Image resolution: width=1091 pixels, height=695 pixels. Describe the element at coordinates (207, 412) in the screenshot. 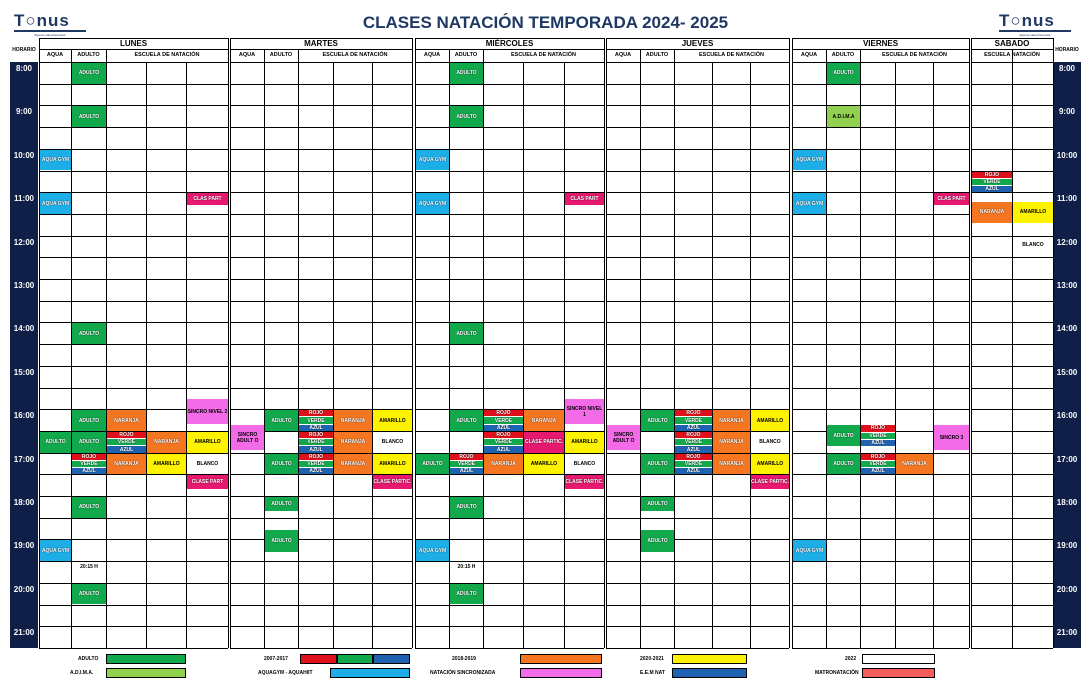

I see `class-block: SINCRO NIVEL 2` at that location.